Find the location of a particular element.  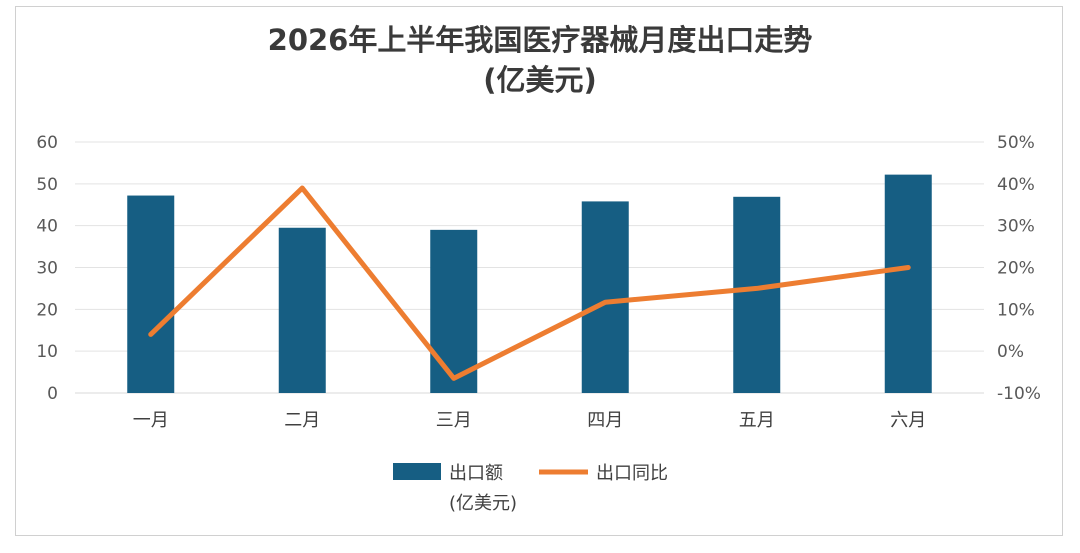

left-axis-ticks: 0 10 20 30 40 50 60 is located at coordinates (47, 268).